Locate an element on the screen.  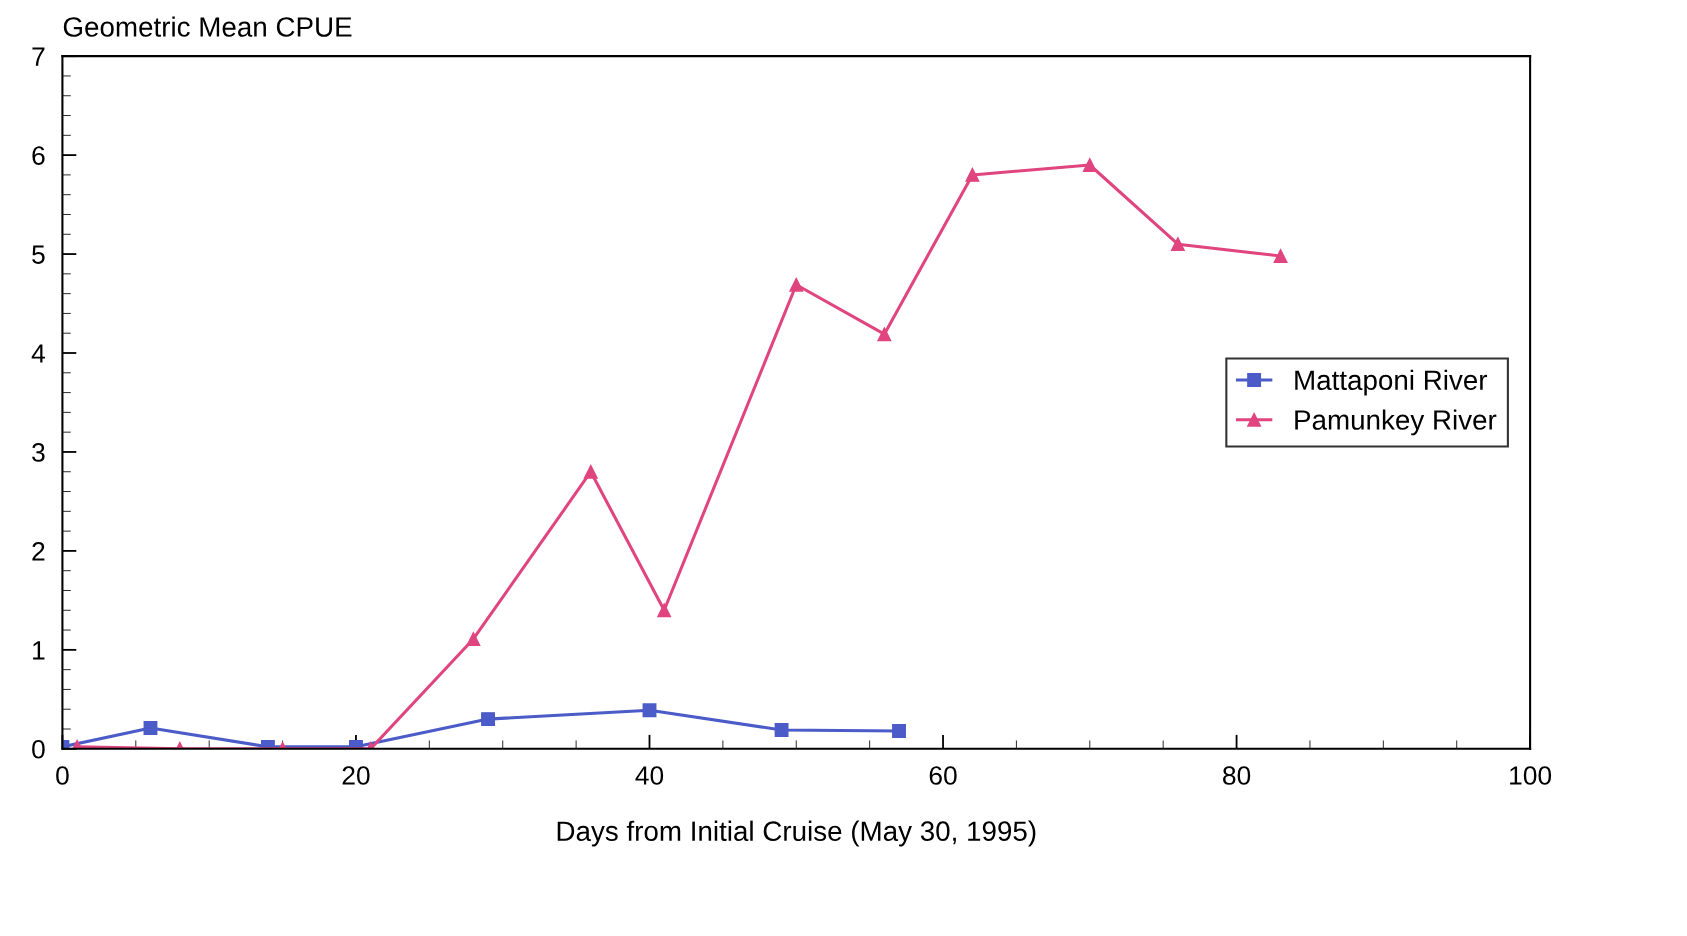
x-axis-title: Days from Initial Cruise (May 30, 1995) is located at coordinates (796, 833).